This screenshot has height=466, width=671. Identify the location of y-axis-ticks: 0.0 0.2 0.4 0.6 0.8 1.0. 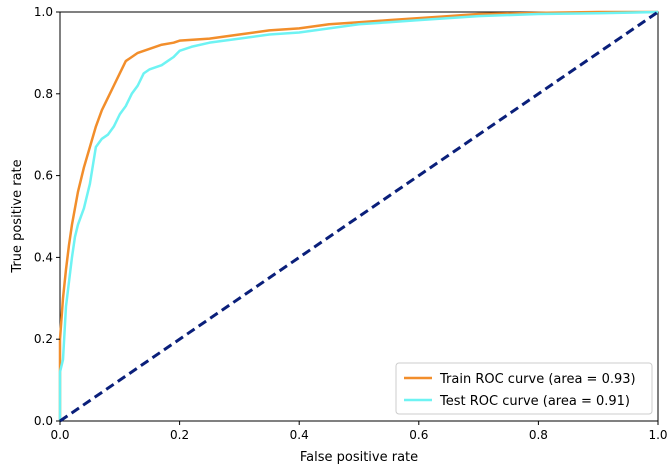
(47, 216).